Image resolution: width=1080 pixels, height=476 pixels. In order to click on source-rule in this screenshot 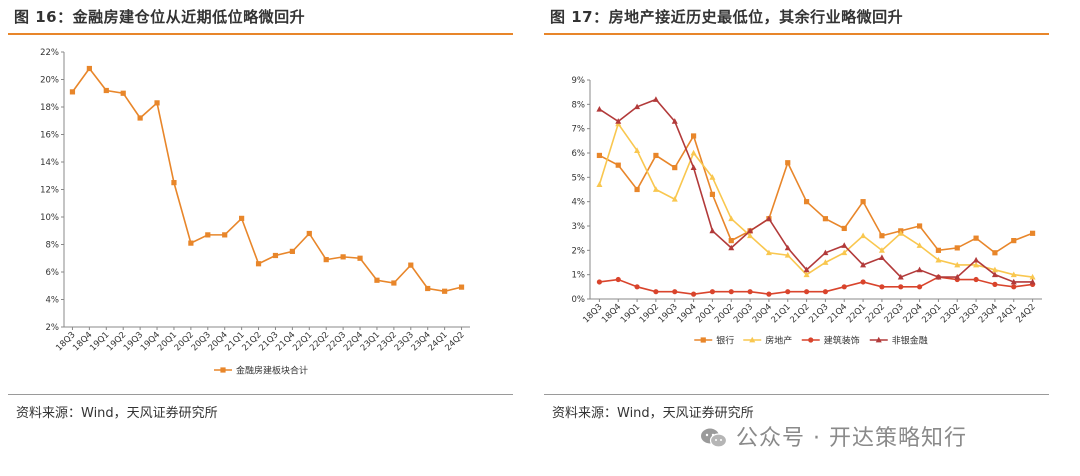, I will do `click(260, 394)`.